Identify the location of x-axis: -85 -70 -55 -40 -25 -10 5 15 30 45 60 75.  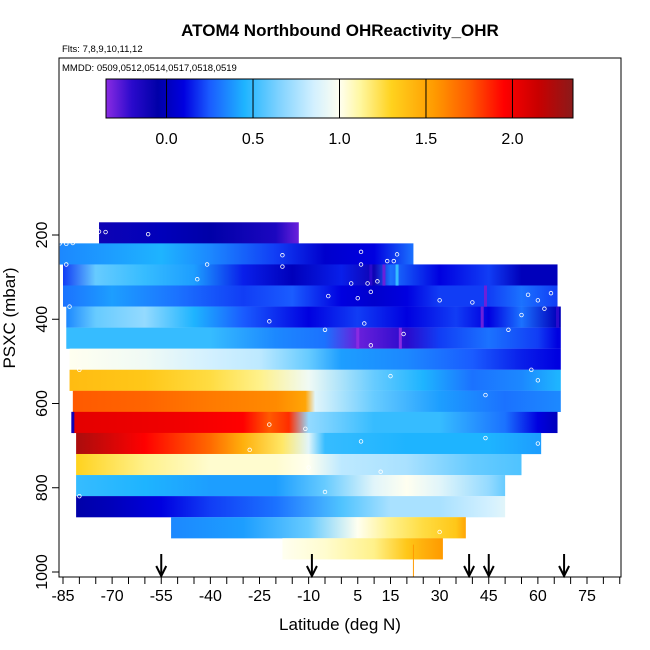
(336, 591).